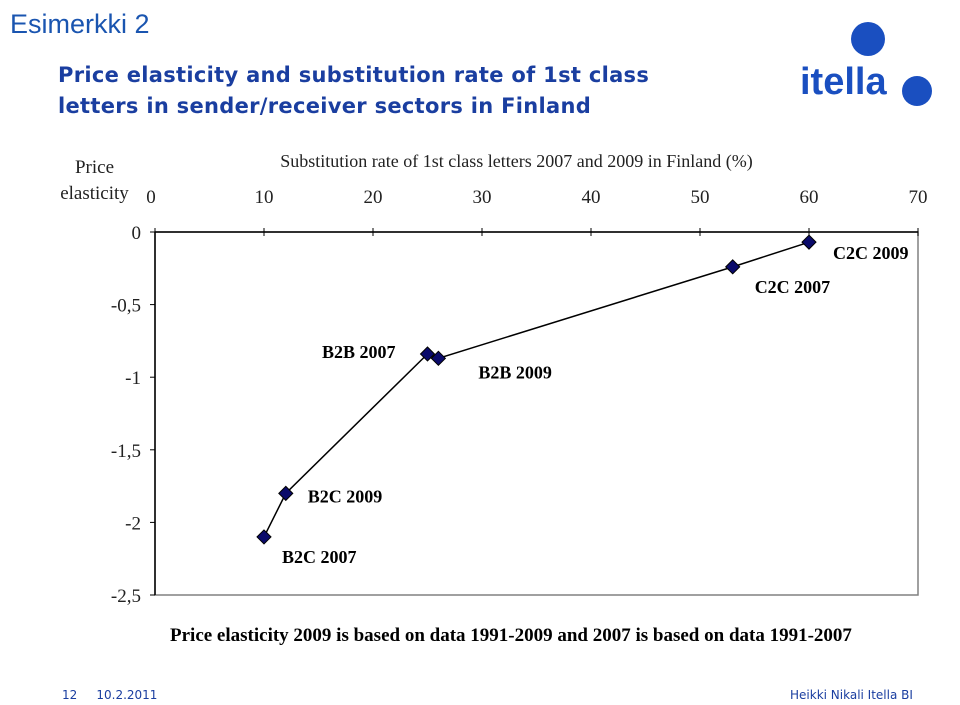 Image resolution: width=960 pixels, height=705 pixels. Describe the element at coordinates (700, 197) in the screenshot. I see `x-tick-label: 50` at that location.